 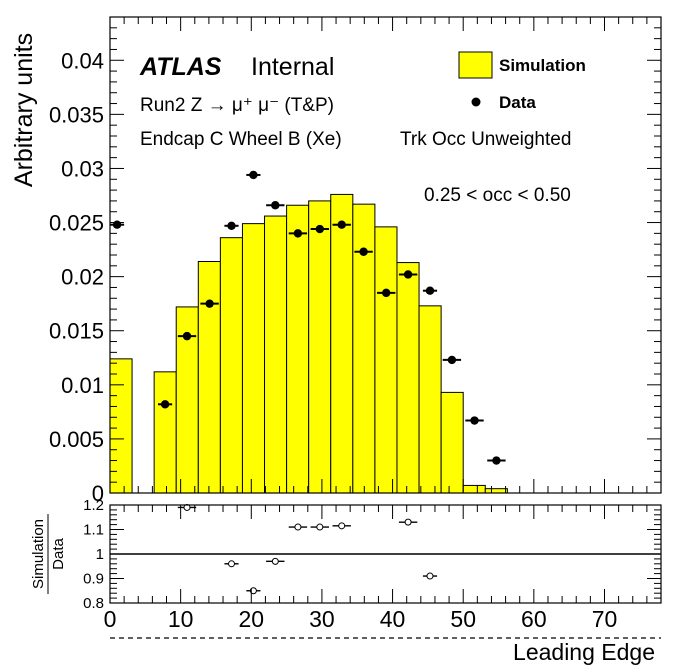 I want to click on main-y-tick-label: 0.015, so click(x=76, y=331).